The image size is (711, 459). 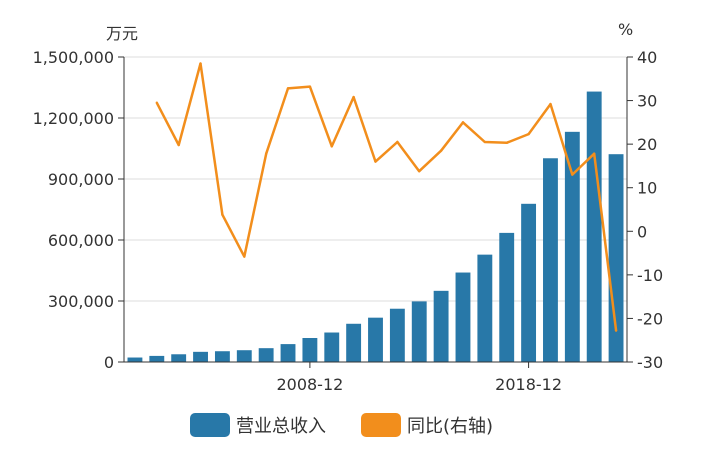 I want to click on legend-label-yoy: 同比(右轴), so click(x=450, y=426).